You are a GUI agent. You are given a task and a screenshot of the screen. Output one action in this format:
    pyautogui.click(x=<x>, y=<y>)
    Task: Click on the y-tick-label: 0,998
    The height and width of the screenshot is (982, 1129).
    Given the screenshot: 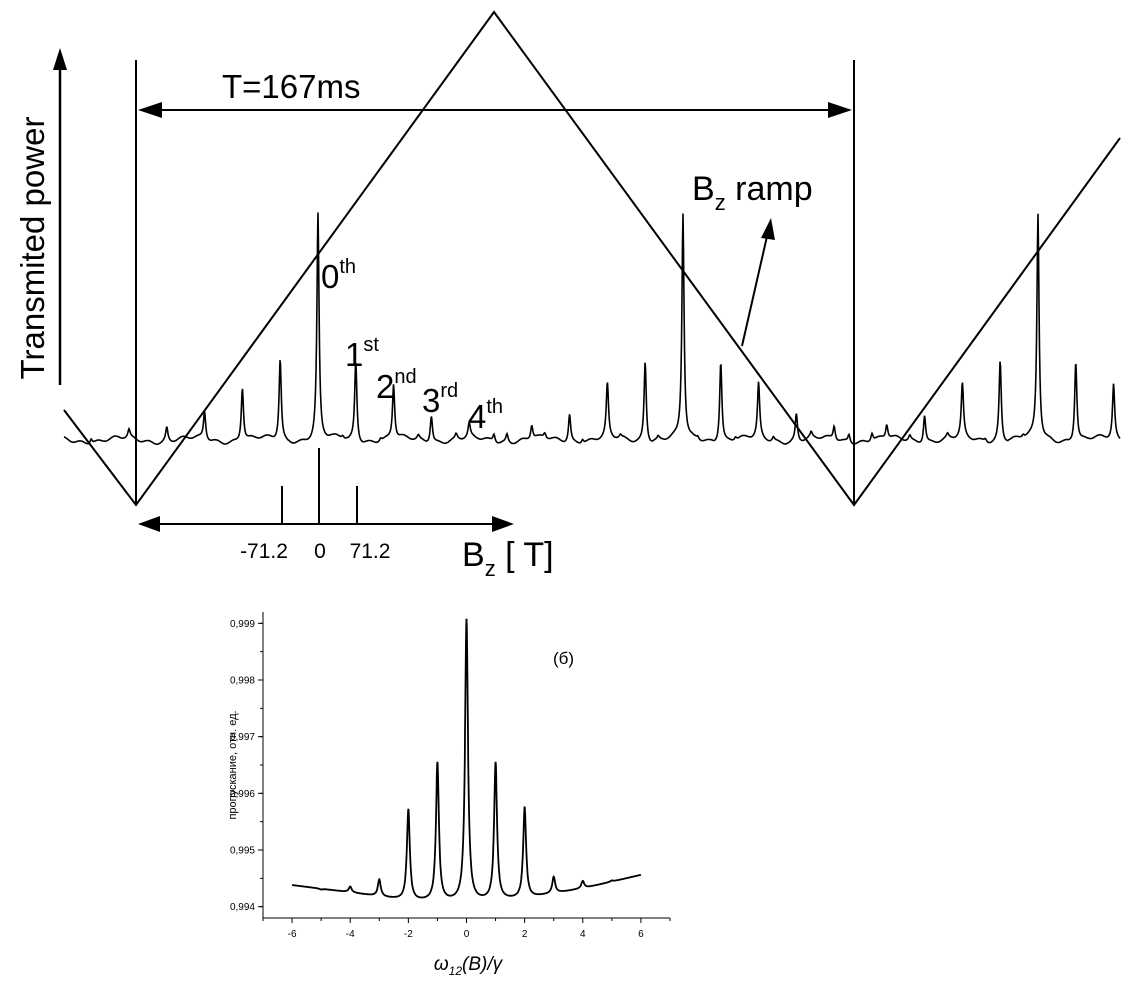 What is the action you would take?
    pyautogui.click(x=242, y=681)
    